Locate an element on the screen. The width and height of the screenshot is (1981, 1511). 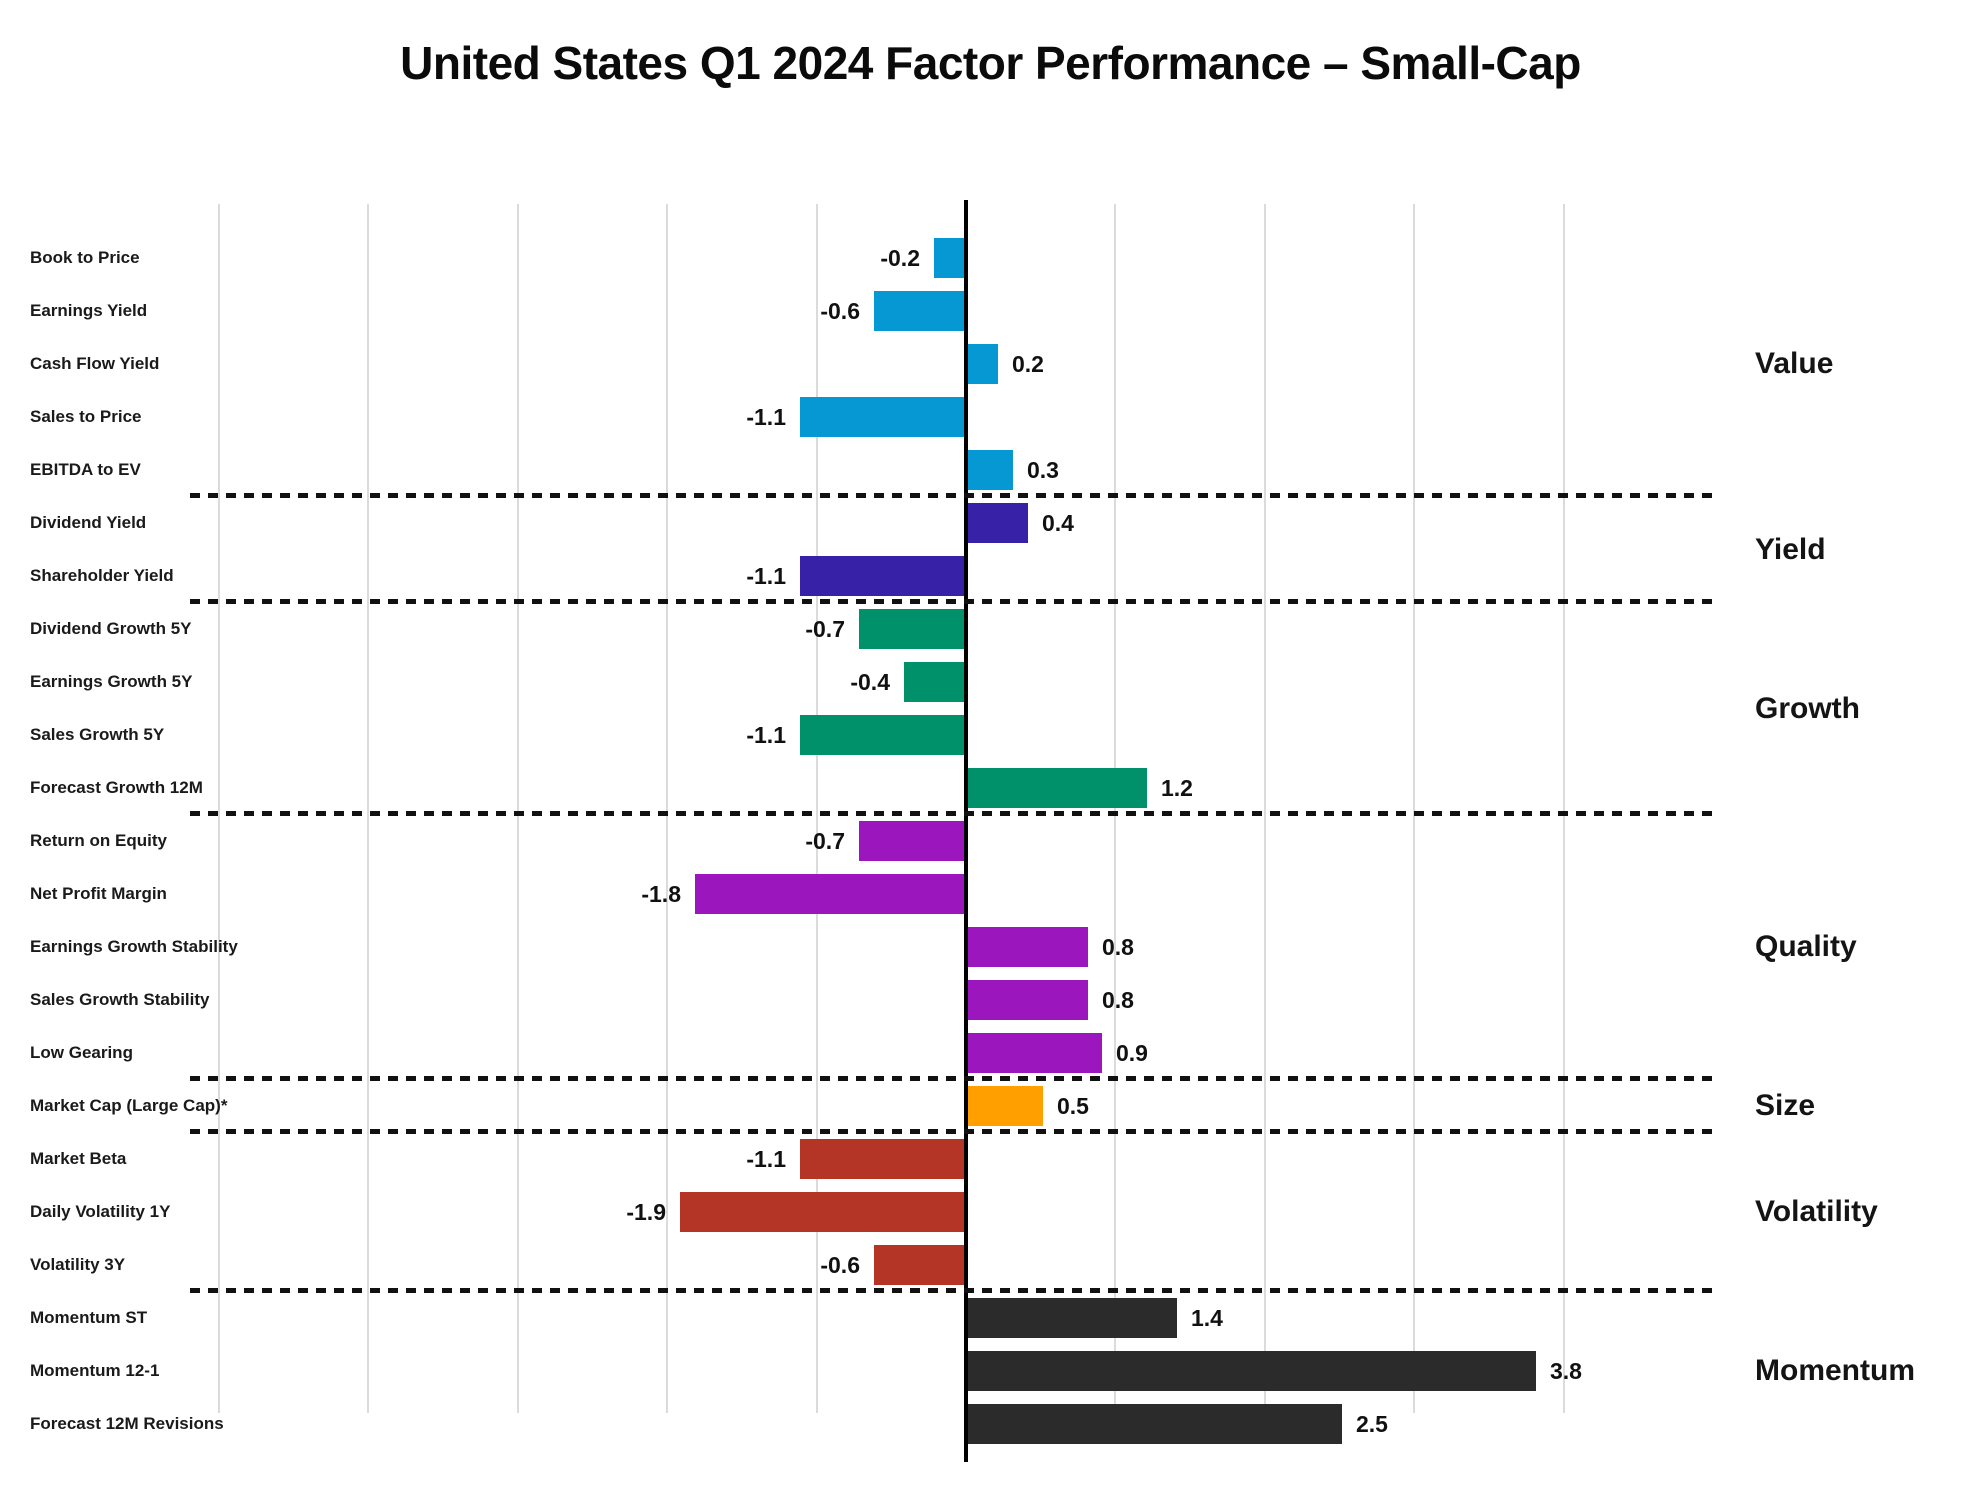
factor-label: Cash Flow Yield is located at coordinates (95, 363).